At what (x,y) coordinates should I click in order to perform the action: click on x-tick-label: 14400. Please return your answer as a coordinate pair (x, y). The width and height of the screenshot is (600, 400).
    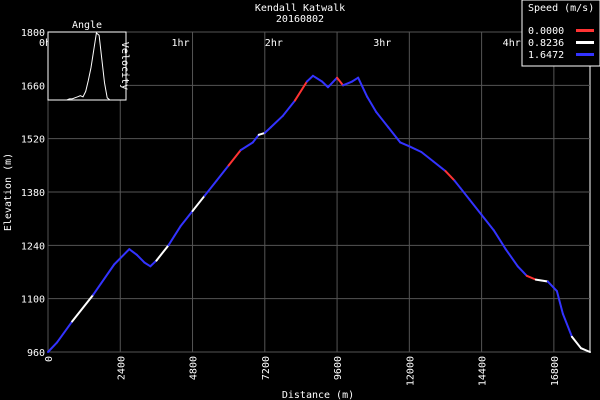
    Looking at the image, I should click on (483, 371).